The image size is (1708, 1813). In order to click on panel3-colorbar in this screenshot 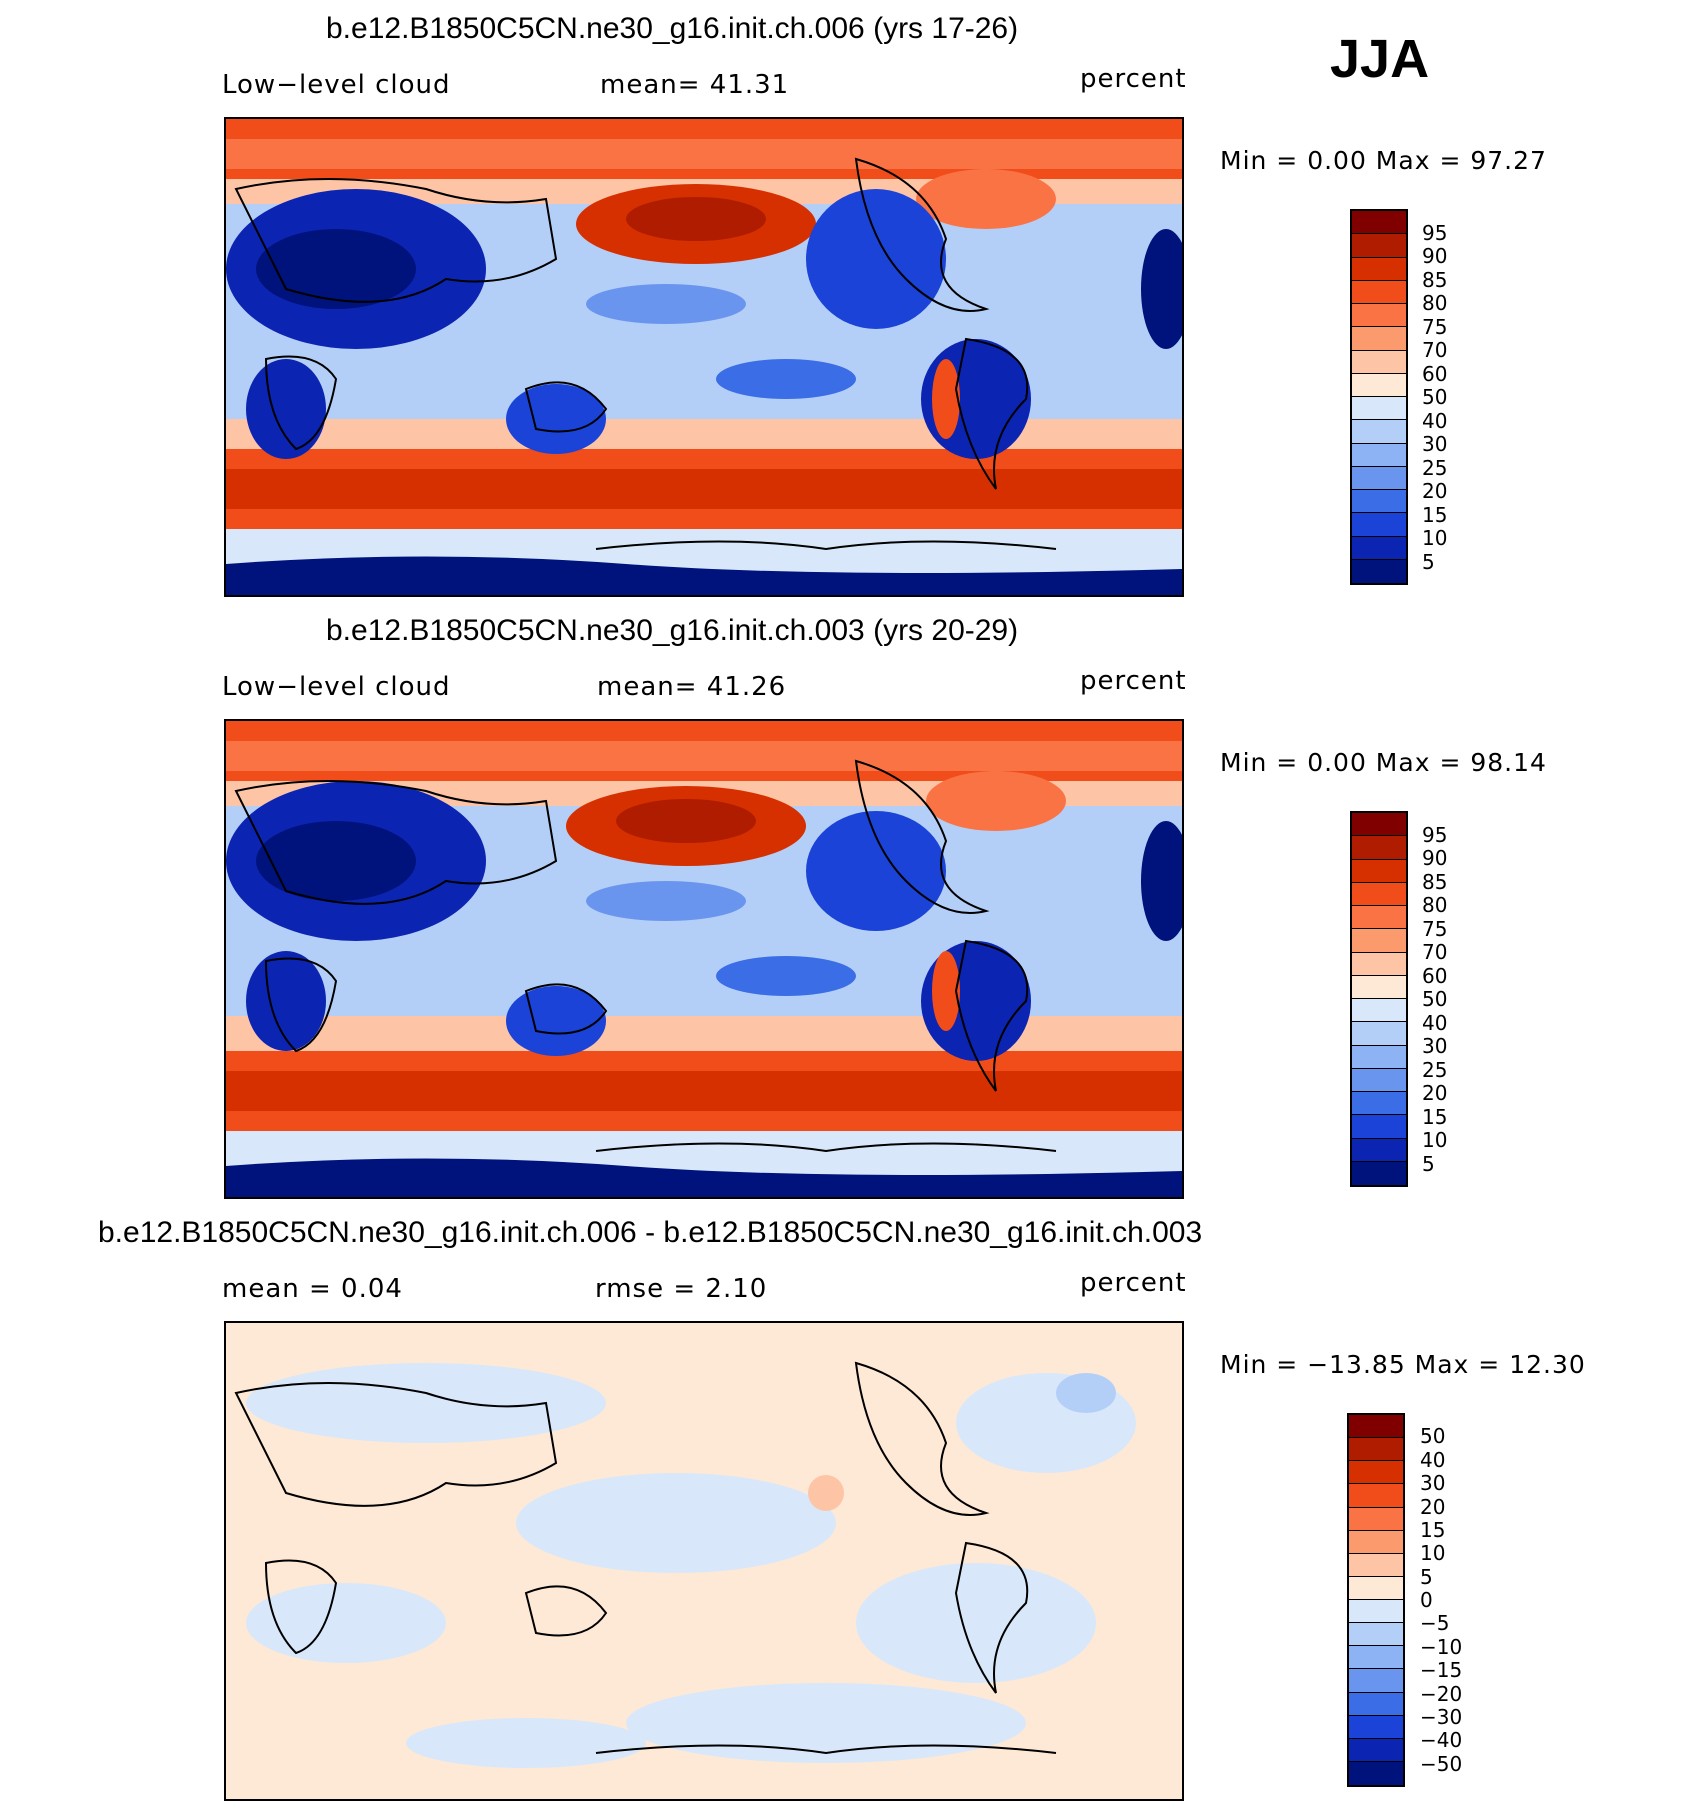, I will do `click(1376, 1600)`.